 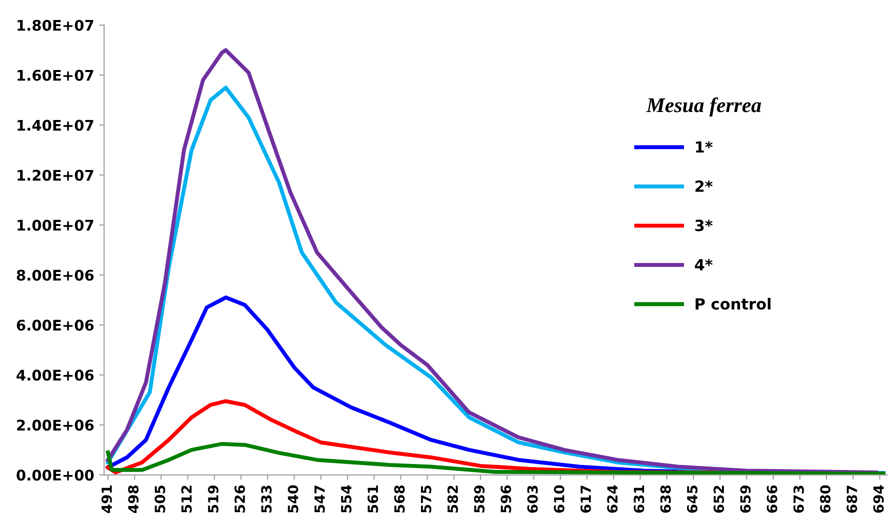 What do you see at coordinates (160, 499) in the screenshot?
I see `x-tick-label: 505` at bounding box center [160, 499].